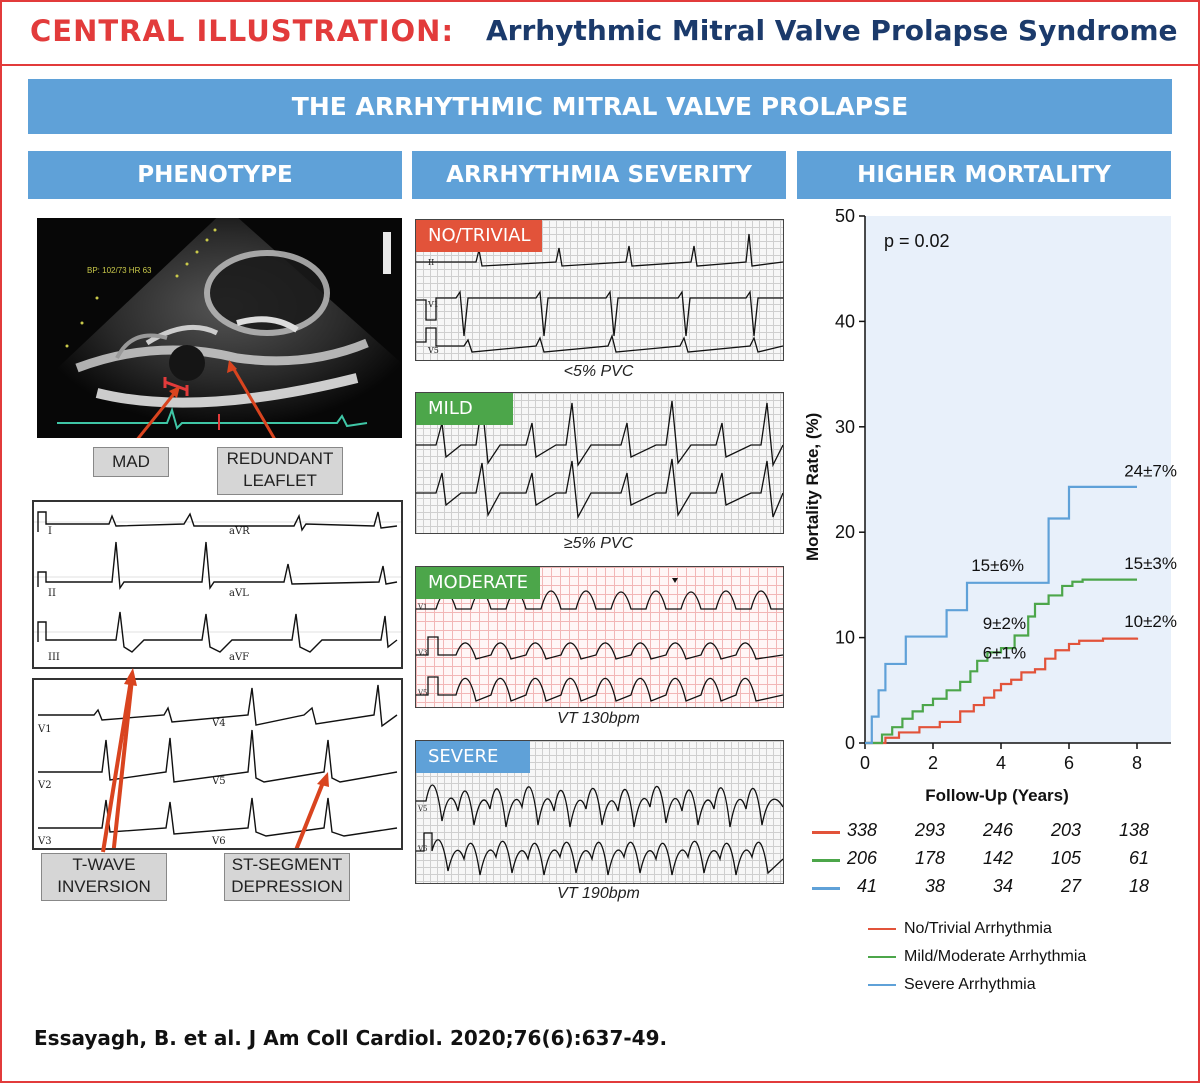 The height and width of the screenshot is (1083, 1200). I want to click on legend-item-severe: Severe Arrhythmia, so click(952, 985).